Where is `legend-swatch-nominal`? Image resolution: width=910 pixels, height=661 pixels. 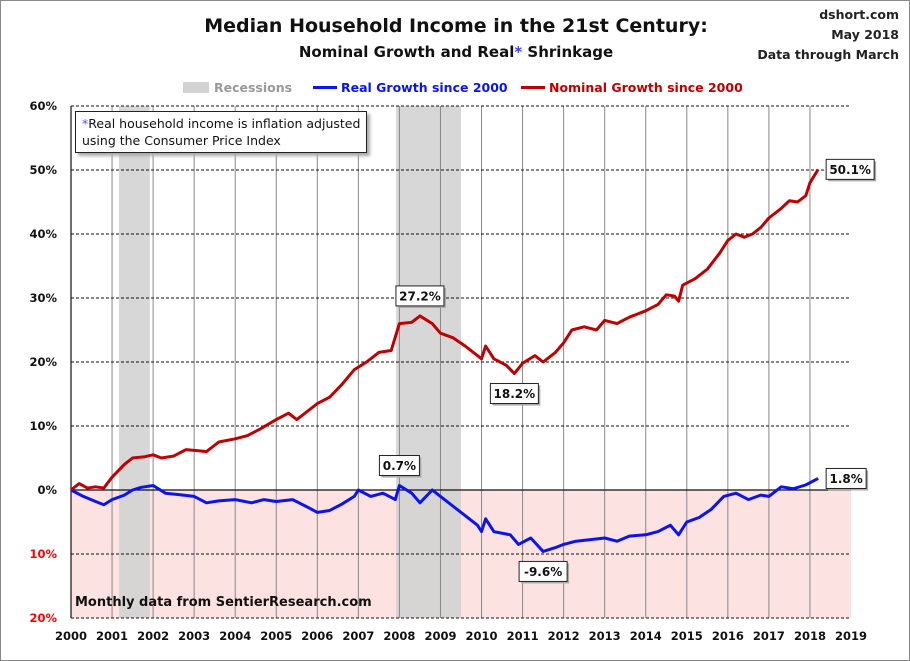
legend-swatch-nominal is located at coordinates (533, 87).